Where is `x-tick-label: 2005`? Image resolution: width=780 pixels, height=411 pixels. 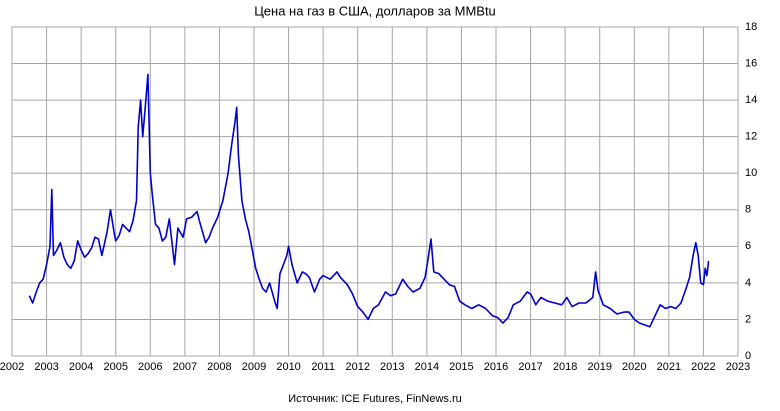 x-tick-label: 2005 is located at coordinates (115, 367).